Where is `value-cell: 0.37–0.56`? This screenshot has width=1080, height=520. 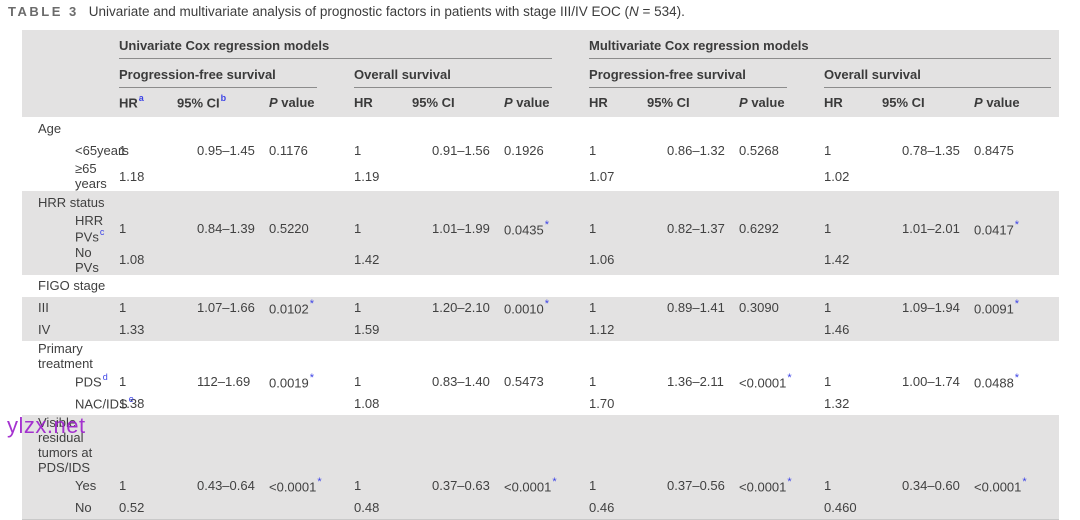
value-cell: 0.37–0.56 is located at coordinates (696, 486).